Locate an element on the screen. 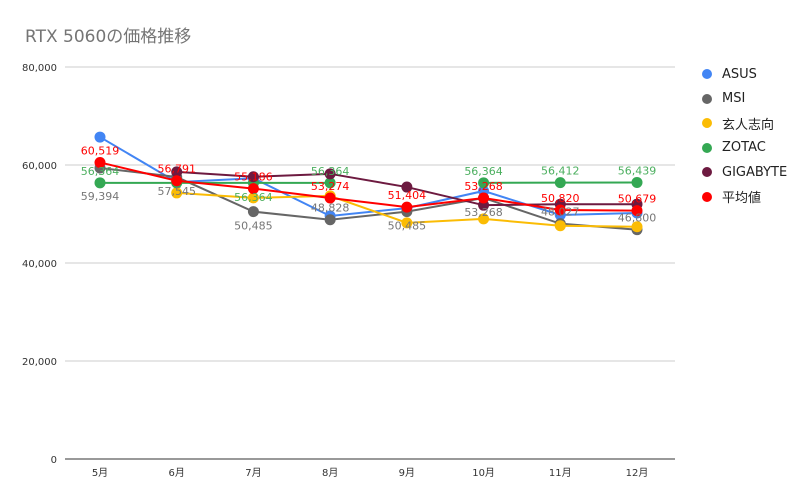 The image size is (812, 502). legend-label: ZOTAC is located at coordinates (744, 148).